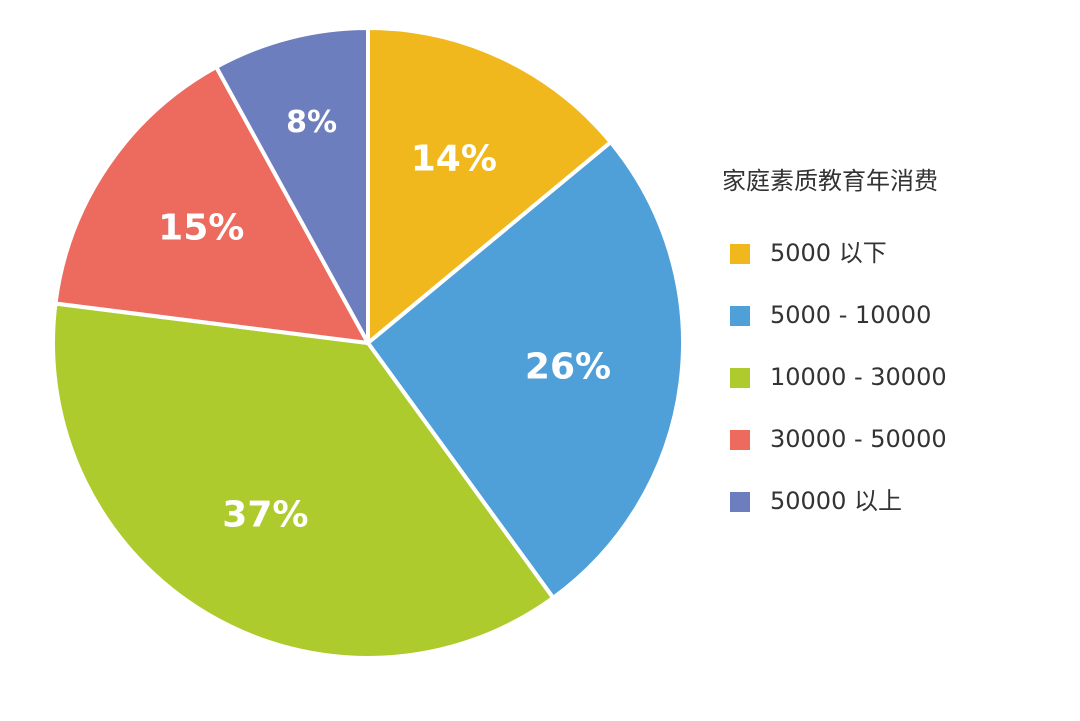  Describe the element at coordinates (828, 253) in the screenshot. I see `legend-label: 5000 以下` at that location.